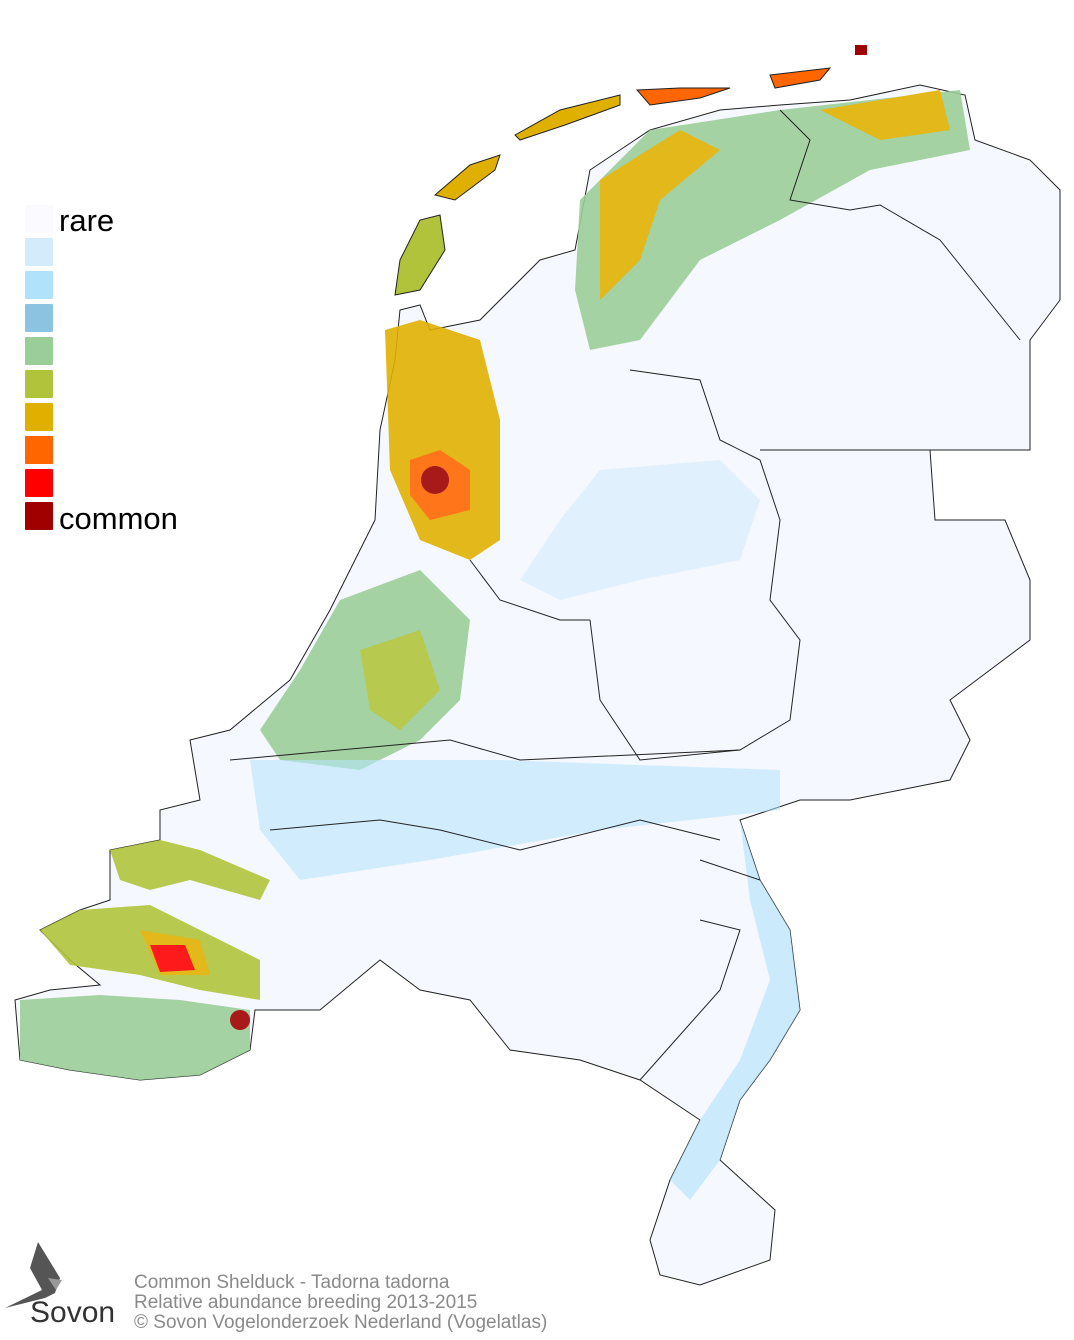  Describe the element at coordinates (683, 96) in the screenshot. I see `island-ameland` at that location.